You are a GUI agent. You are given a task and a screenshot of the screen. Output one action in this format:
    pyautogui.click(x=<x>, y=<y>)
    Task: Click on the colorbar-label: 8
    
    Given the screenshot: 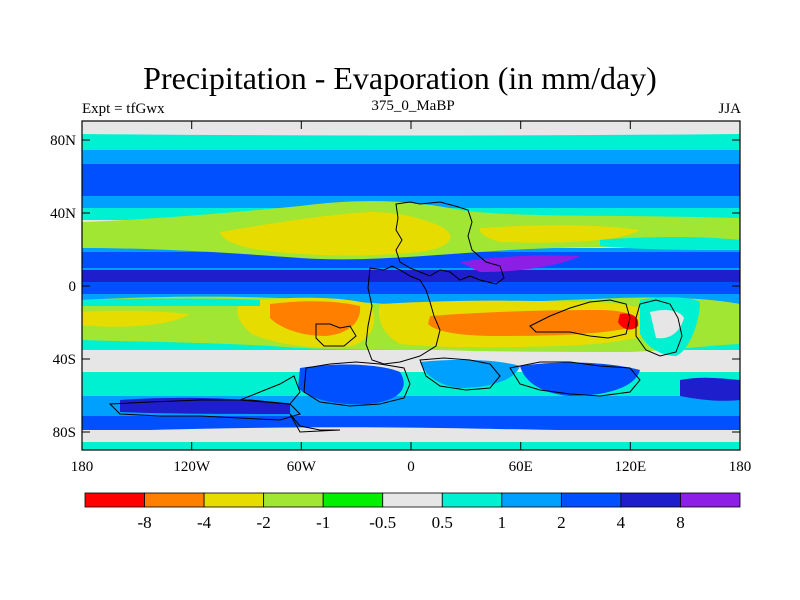 What is the action you would take?
    pyautogui.click(x=680, y=522)
    